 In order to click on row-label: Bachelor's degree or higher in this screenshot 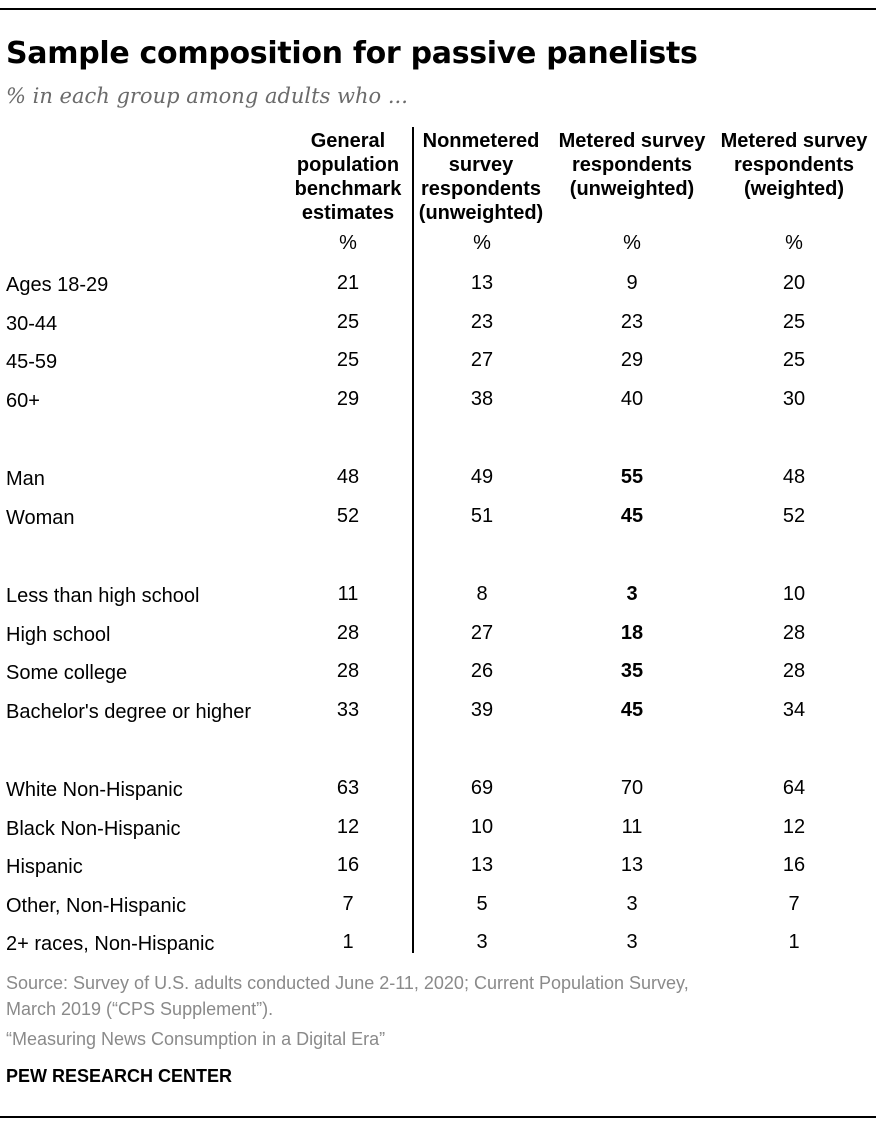, I will do `click(129, 711)`.